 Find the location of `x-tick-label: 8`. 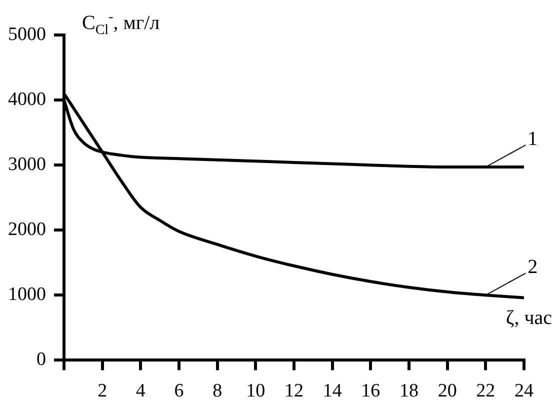

x-tick-label: 8 is located at coordinates (217, 391).